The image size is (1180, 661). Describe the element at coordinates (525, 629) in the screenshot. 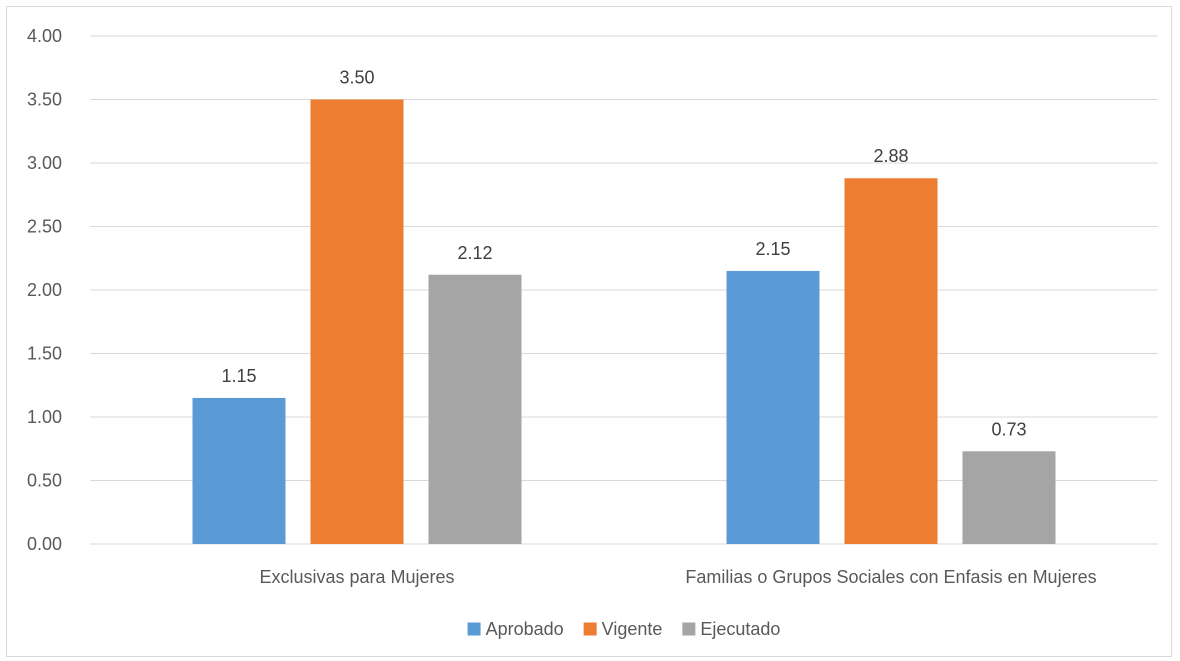

I see `legend-label-aprobado: Aprobado` at that location.